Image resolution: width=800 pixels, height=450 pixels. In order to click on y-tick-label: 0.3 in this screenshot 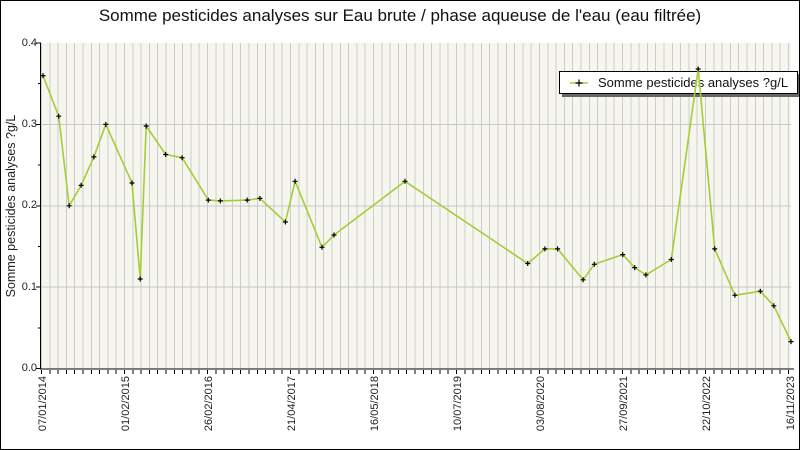, I will do `click(29, 123)`.